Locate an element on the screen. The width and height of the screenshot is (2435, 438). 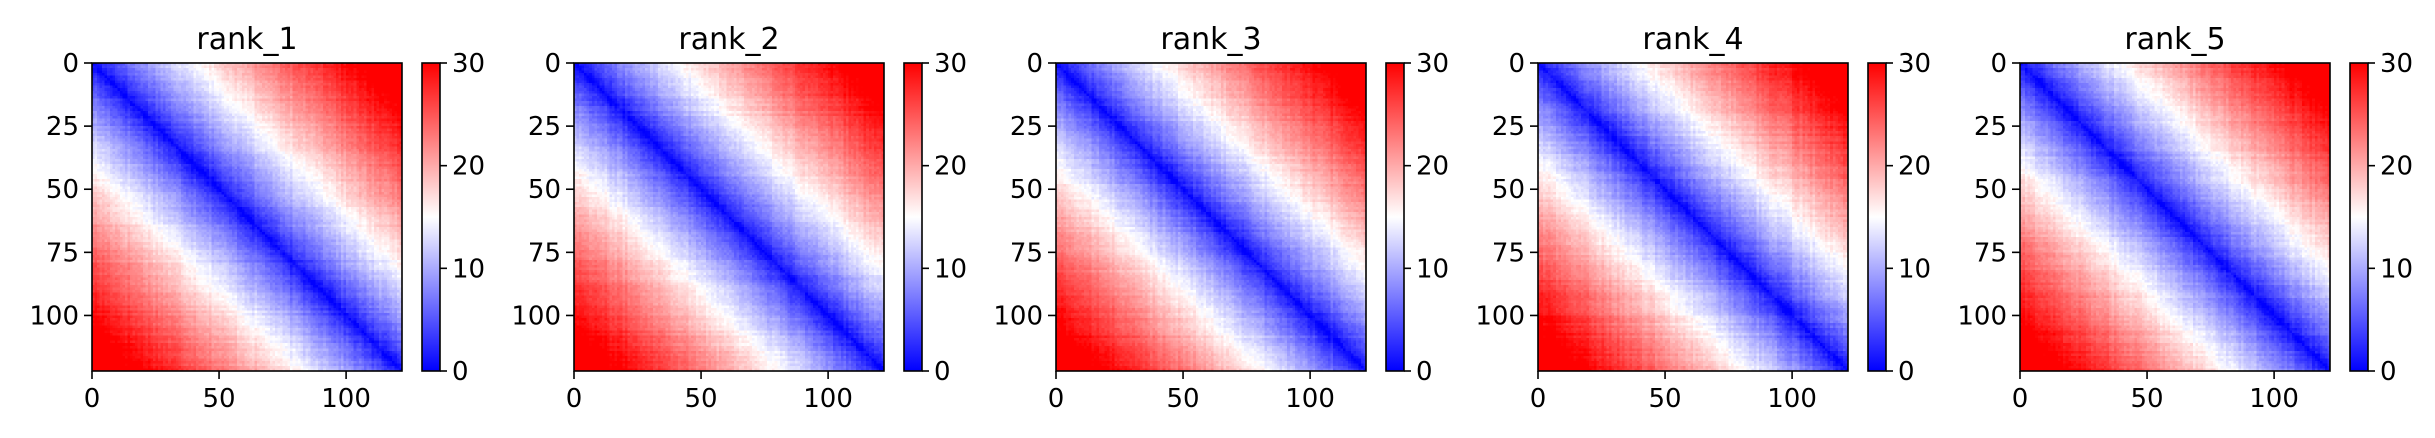
panel-title: rank_5 is located at coordinates (2174, 39).